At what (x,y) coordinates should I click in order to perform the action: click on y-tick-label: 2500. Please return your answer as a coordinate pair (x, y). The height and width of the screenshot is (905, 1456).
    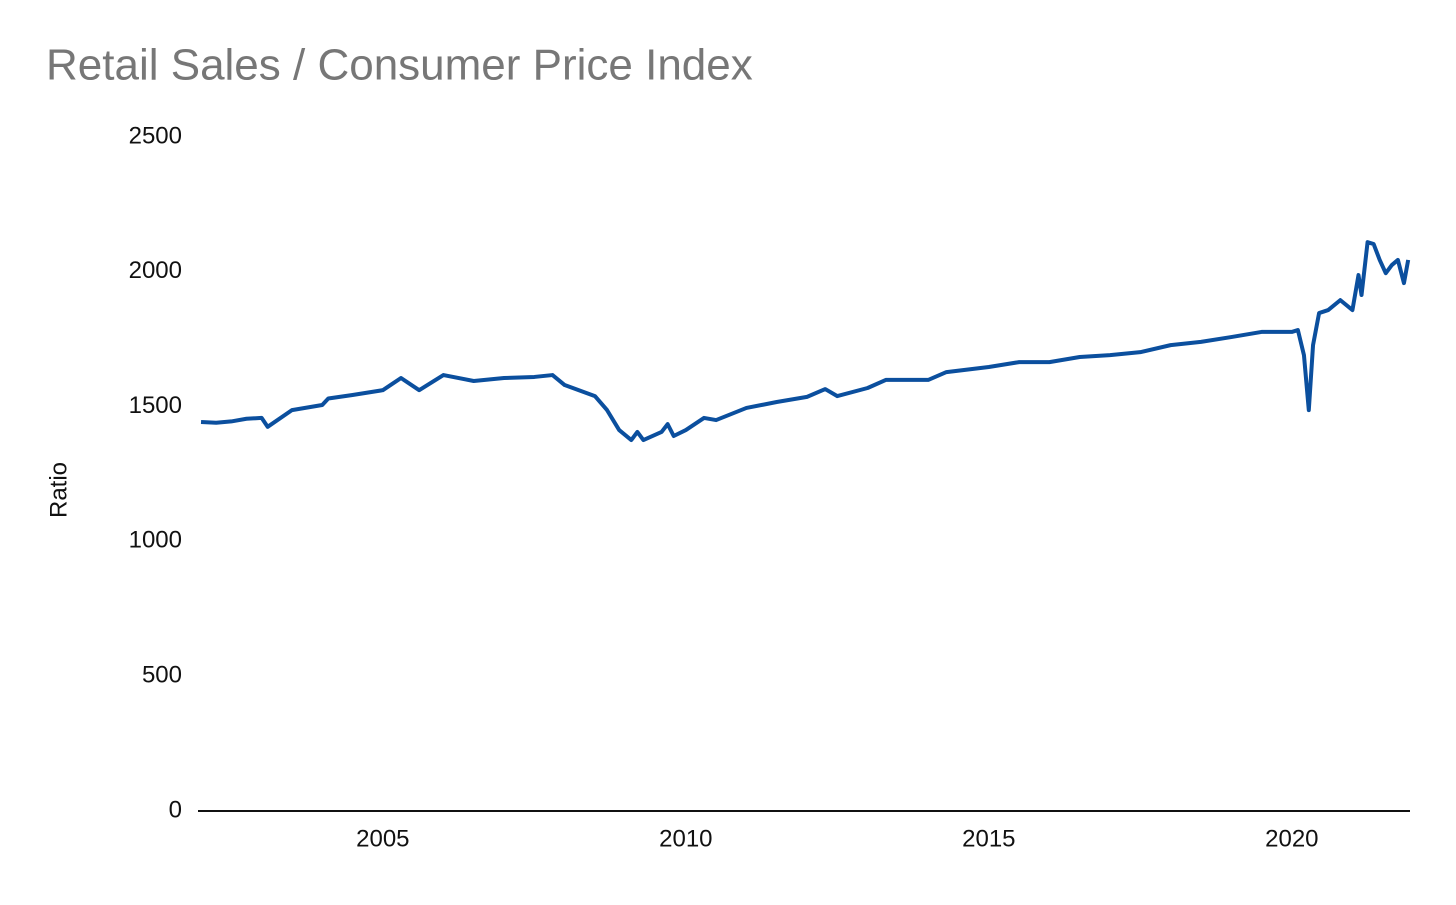
    Looking at the image, I should click on (155, 135).